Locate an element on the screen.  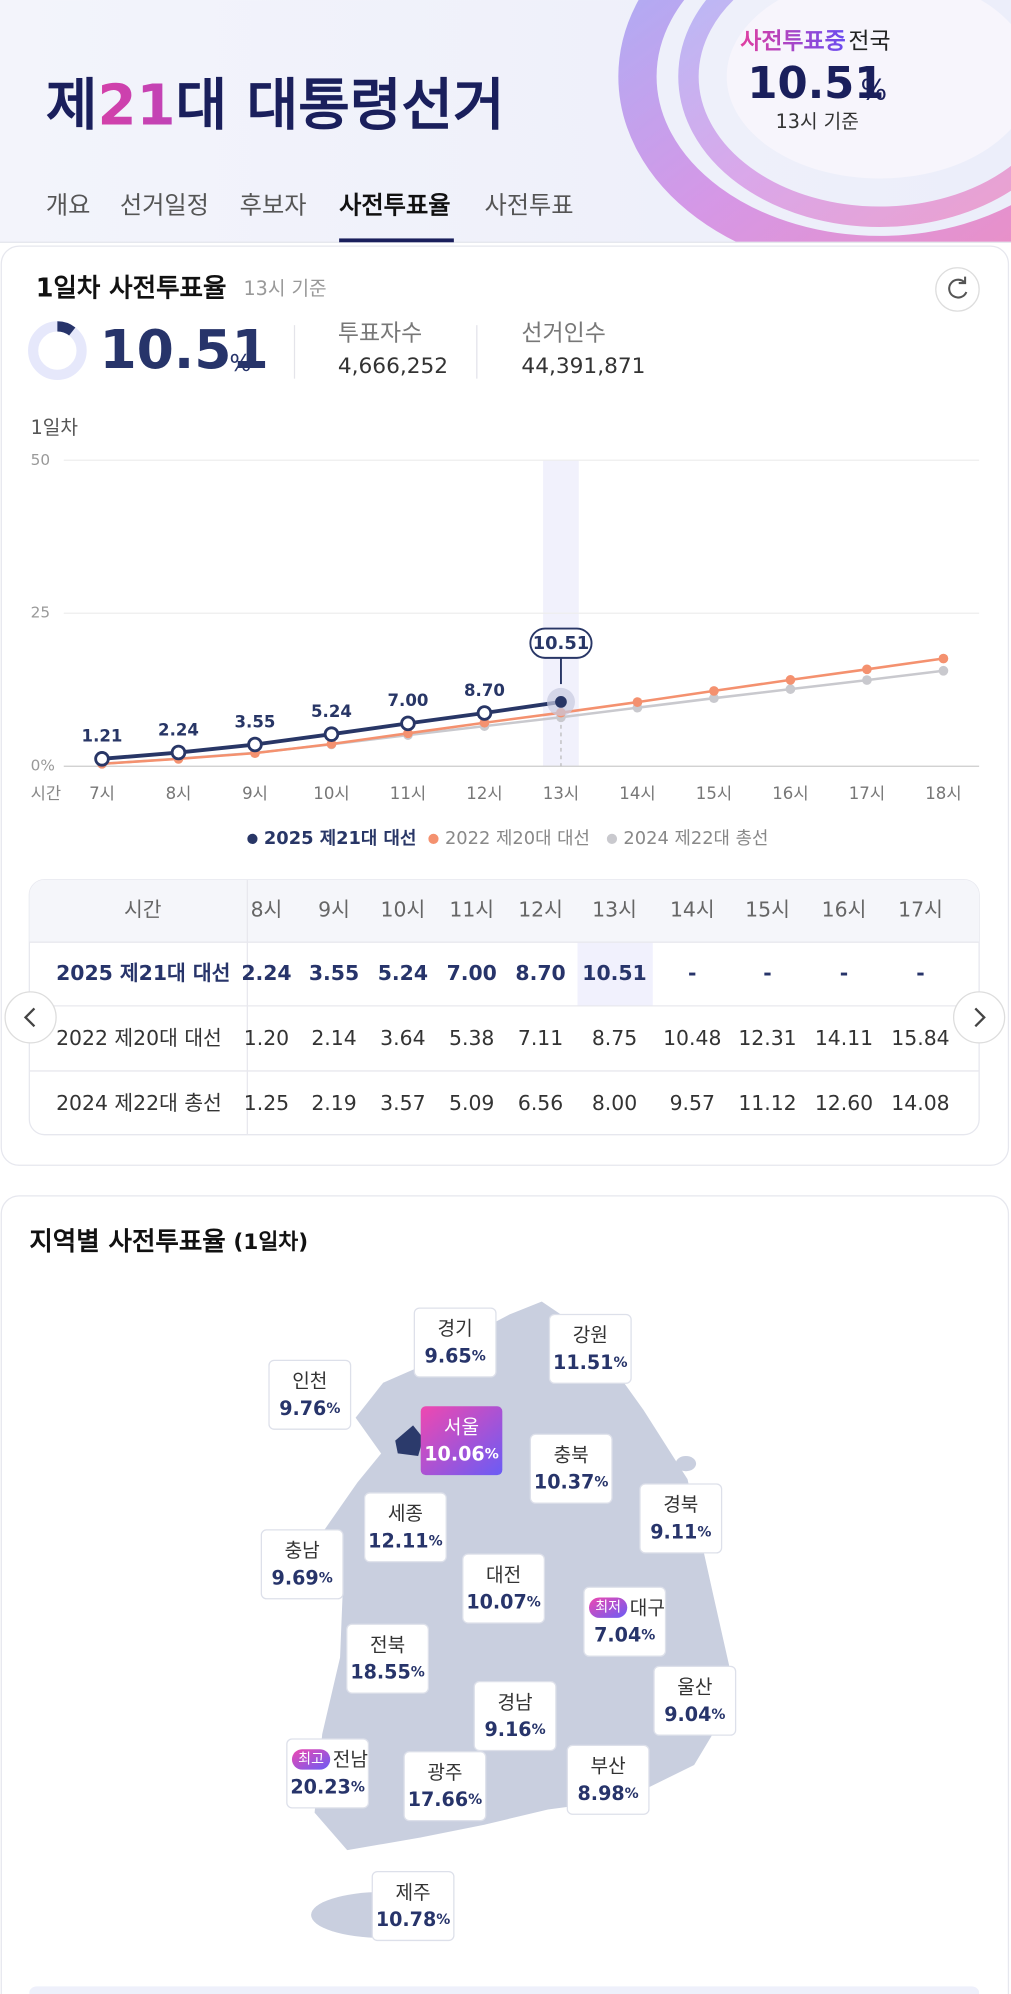
region-rate: 9.76% is located at coordinates (309, 1407).